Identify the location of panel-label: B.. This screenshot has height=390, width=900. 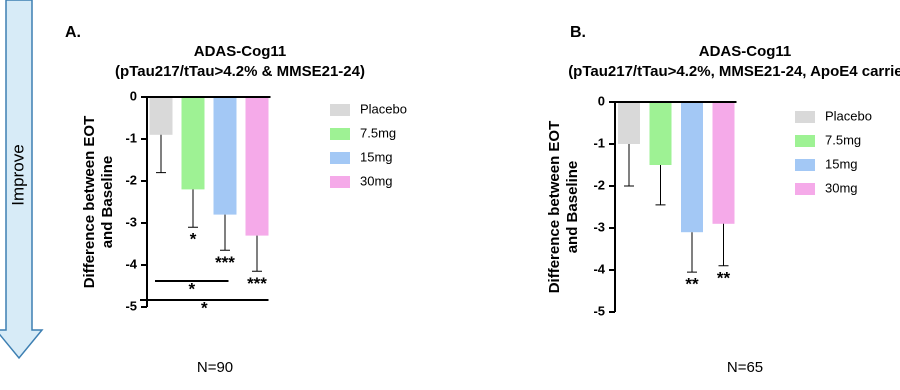
(578, 32).